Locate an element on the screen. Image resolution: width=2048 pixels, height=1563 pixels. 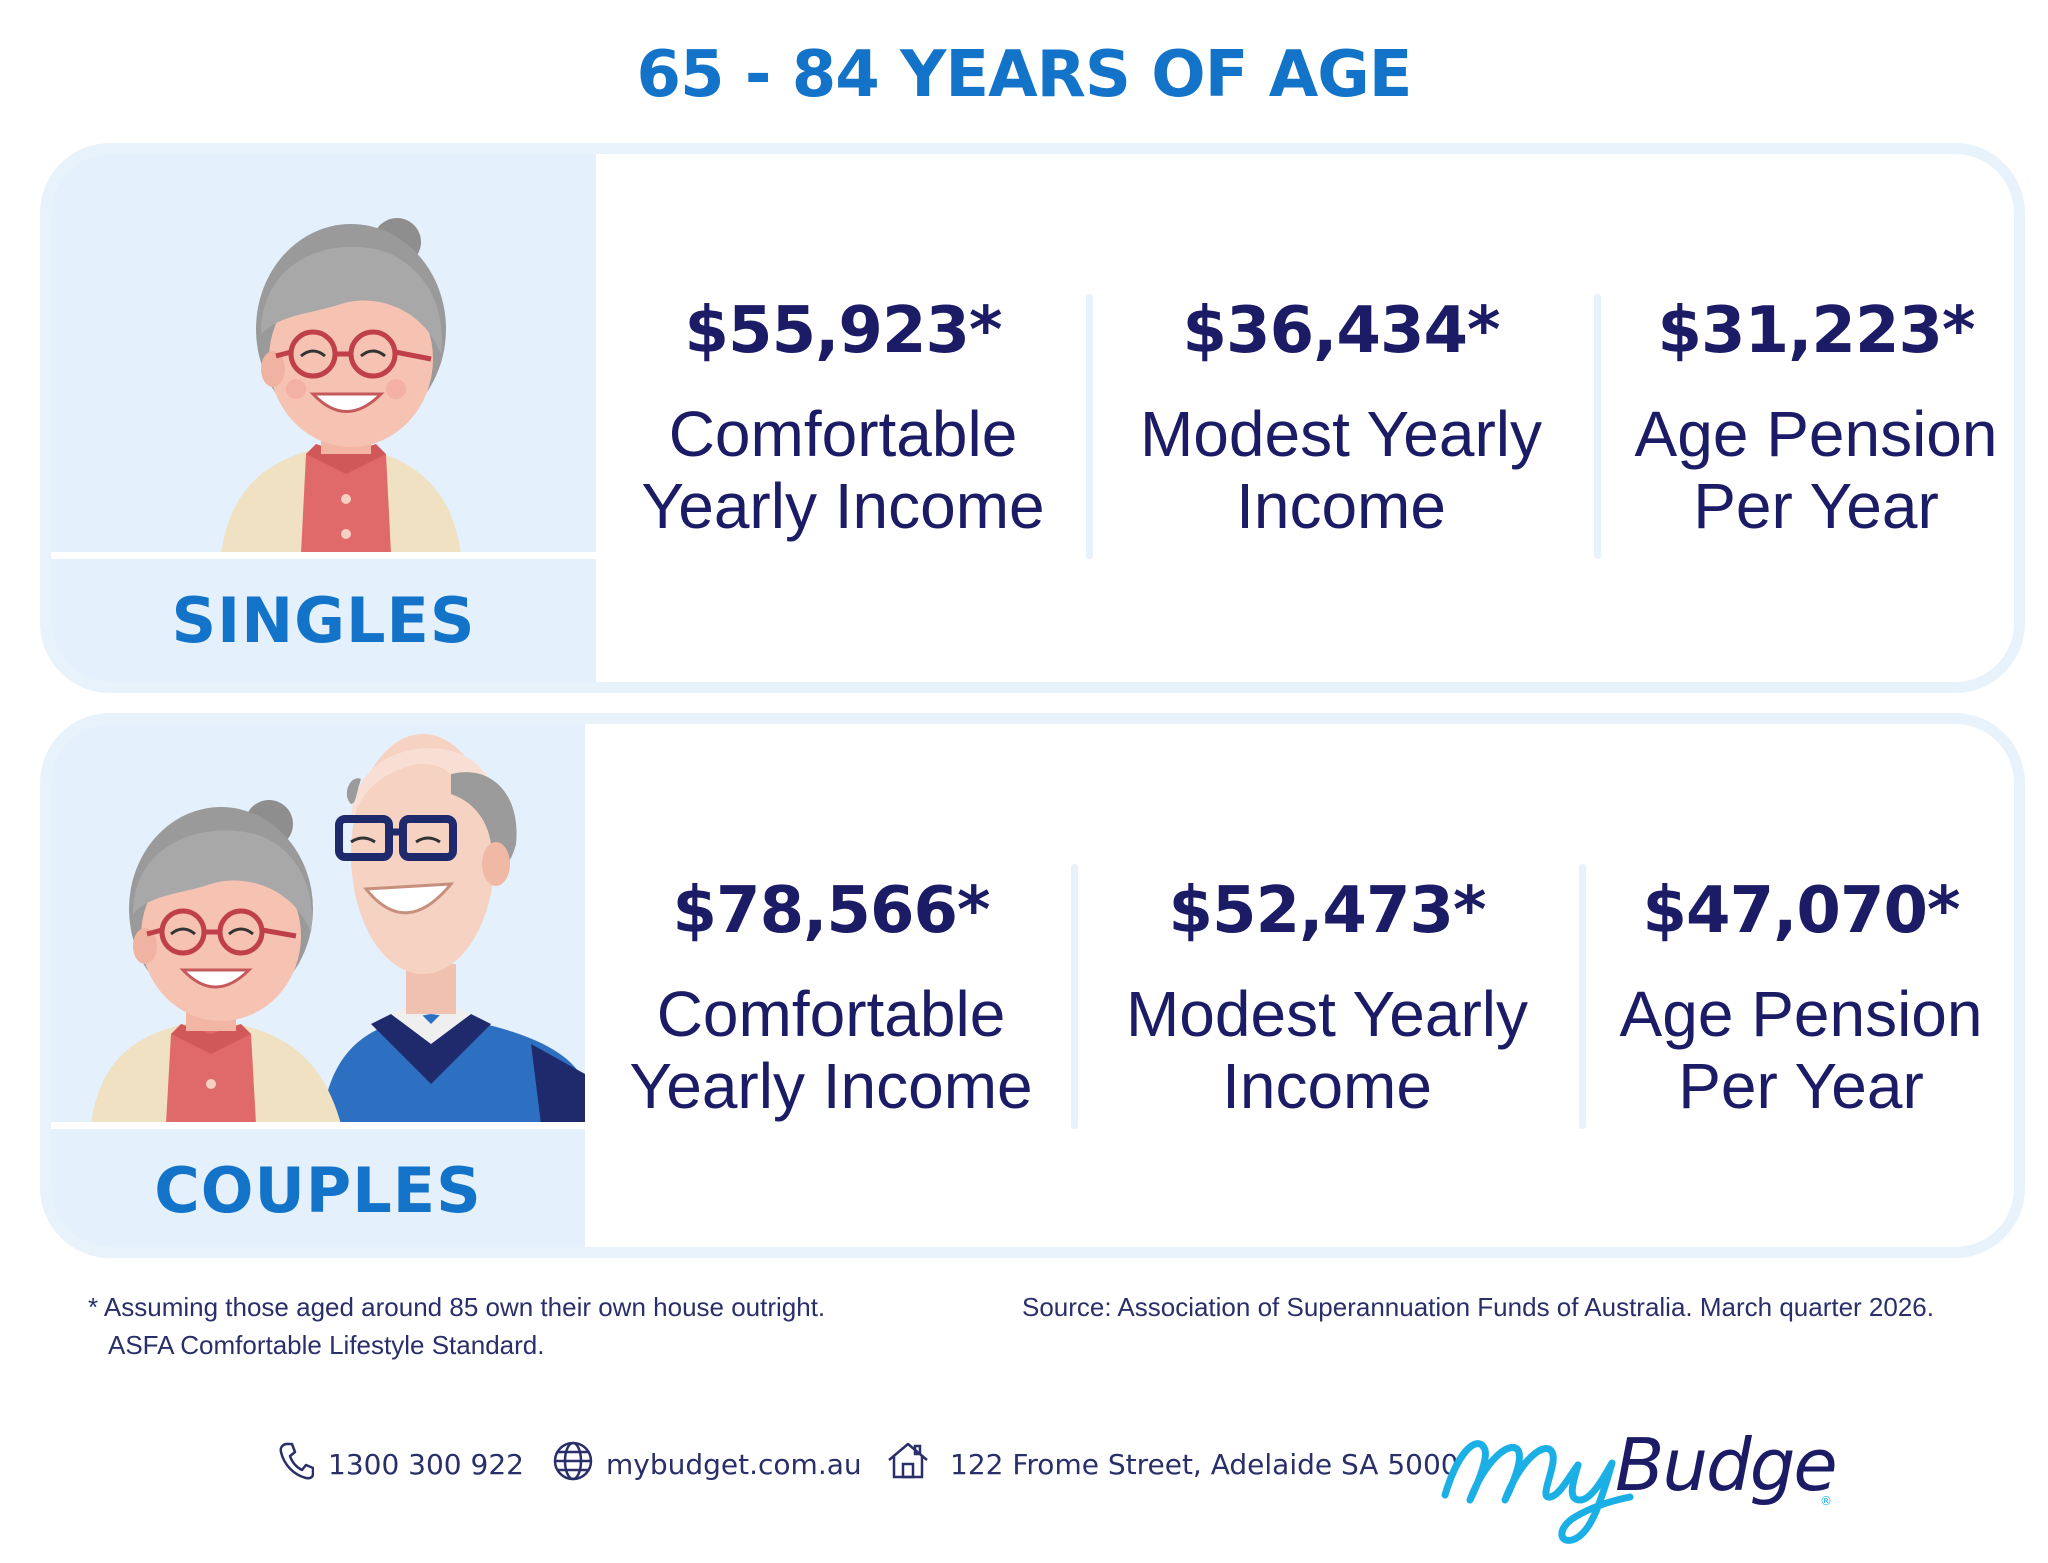
singles-comfortable-label-1: Comfortable is located at coordinates (843, 434).